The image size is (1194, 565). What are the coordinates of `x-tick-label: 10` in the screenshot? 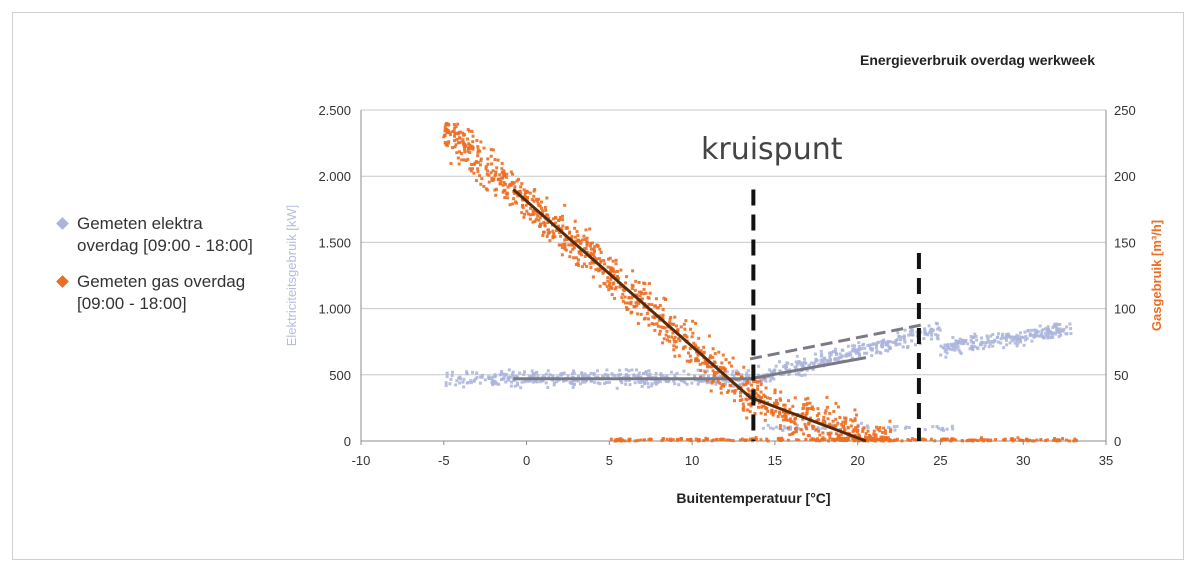 It's located at (692, 460).